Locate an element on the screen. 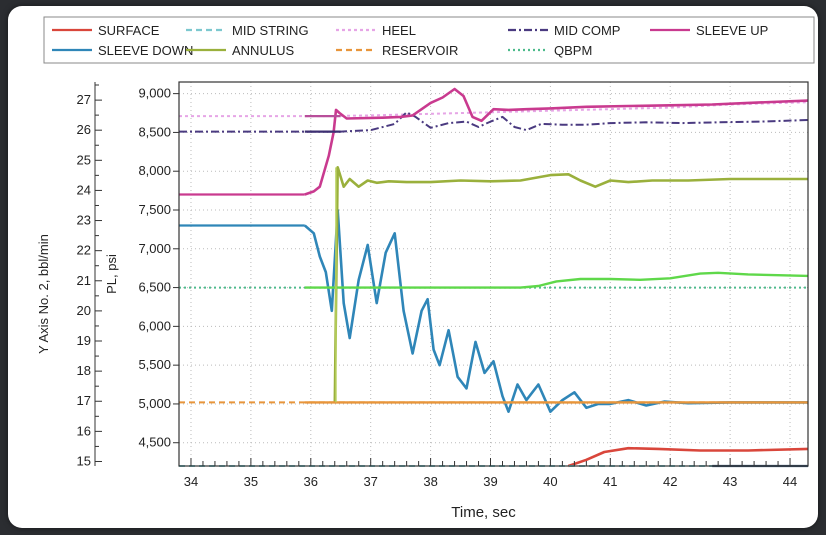  y2-tick-label: 18 is located at coordinates (84, 370).